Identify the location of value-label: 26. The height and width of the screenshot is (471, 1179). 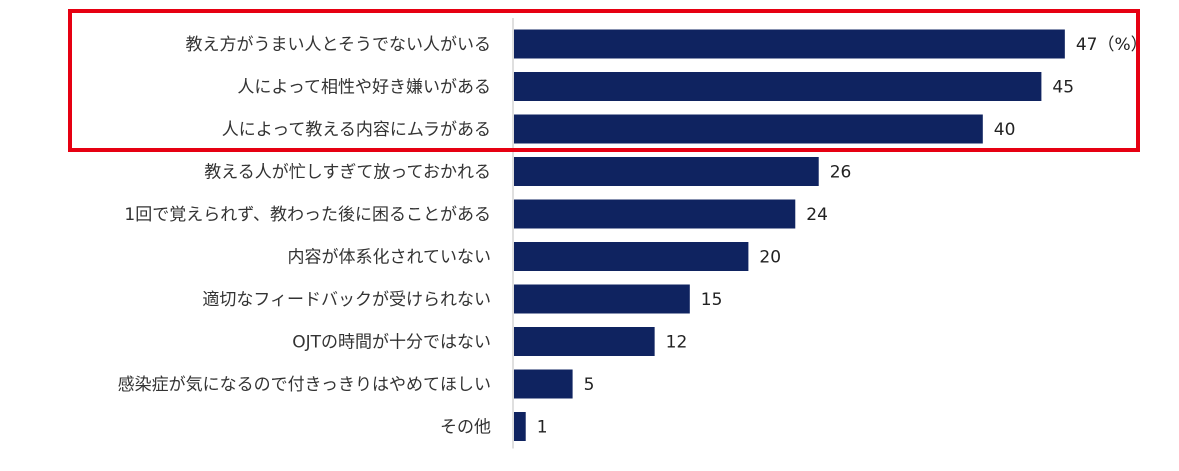
(841, 173).